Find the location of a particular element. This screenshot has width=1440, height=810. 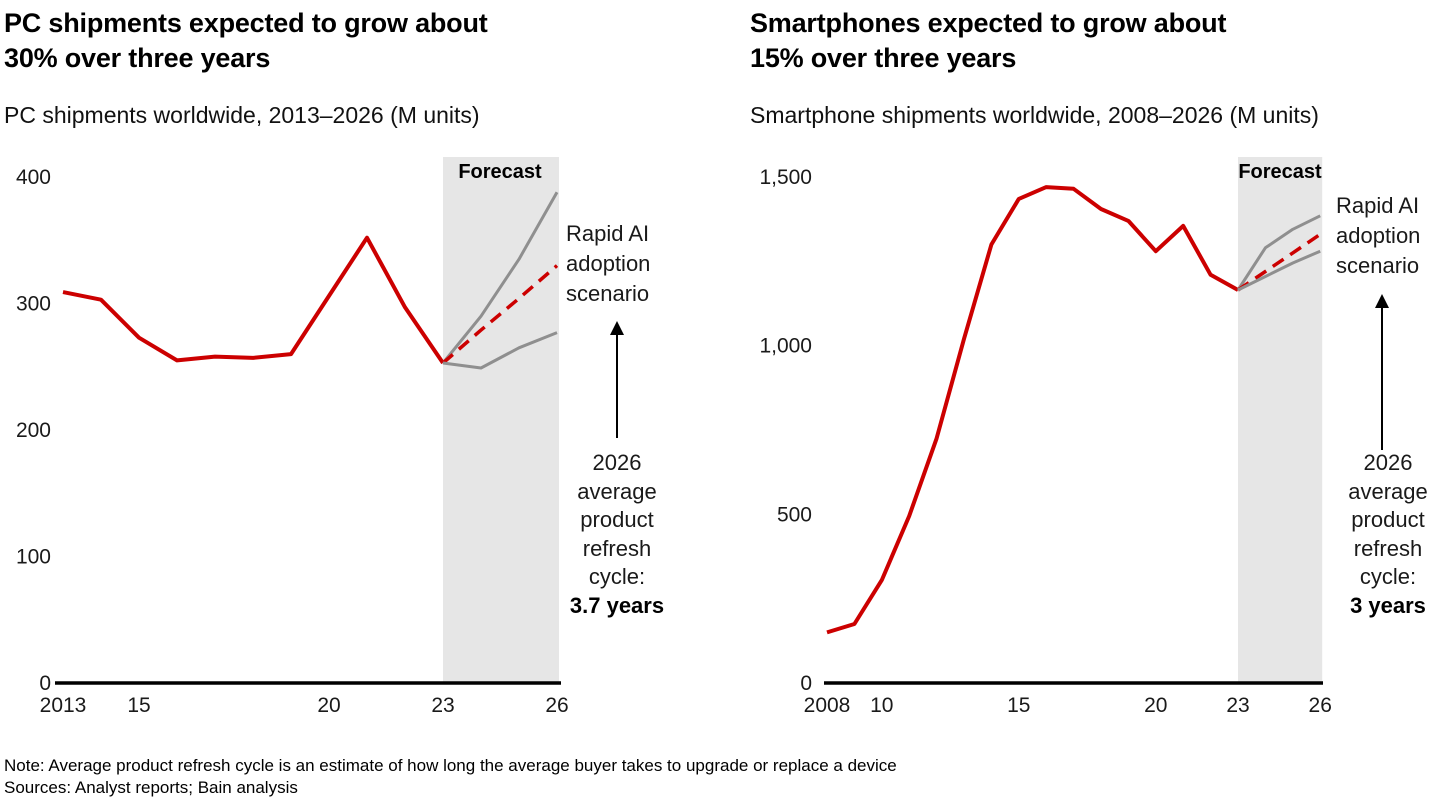

x-tick-label: 2013 is located at coordinates (63, 705).